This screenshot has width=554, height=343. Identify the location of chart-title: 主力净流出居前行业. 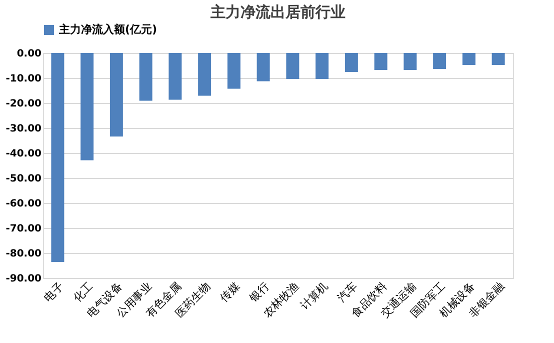
(278, 12).